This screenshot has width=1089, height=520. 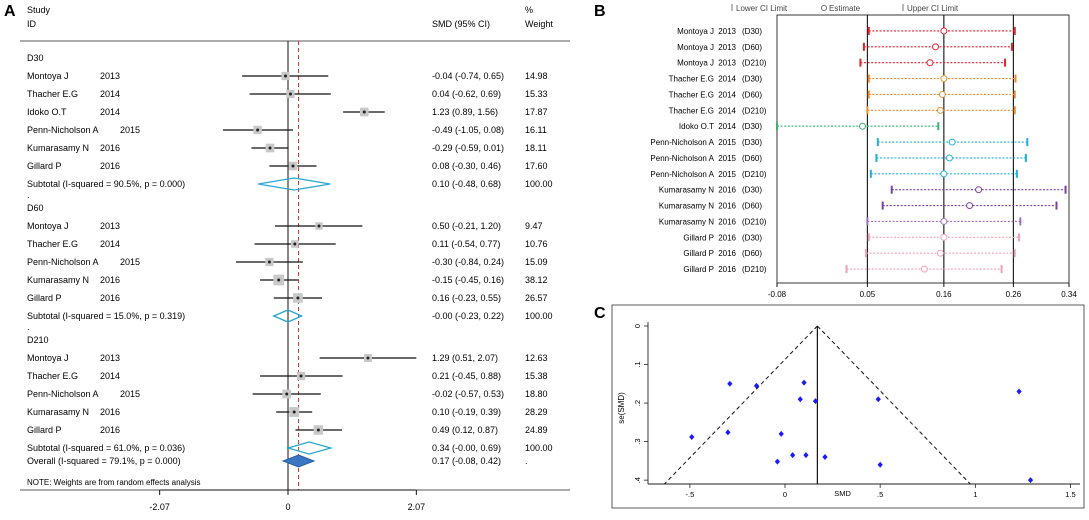 What do you see at coordinates (536, 298) in the screenshot?
I see `study-weight: 26.57` at bounding box center [536, 298].